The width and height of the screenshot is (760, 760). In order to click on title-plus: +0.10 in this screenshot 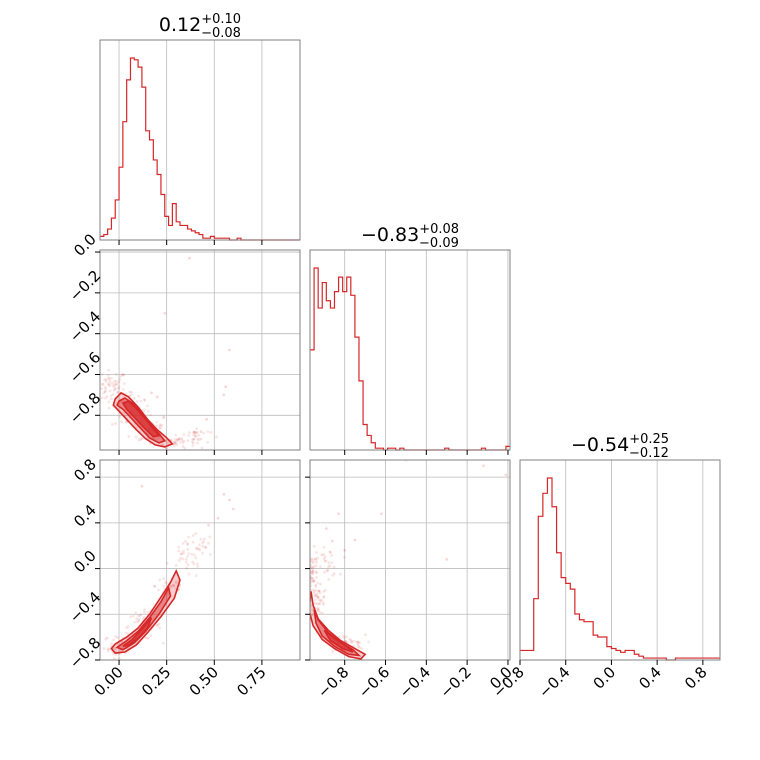, I will do `click(221, 19)`.